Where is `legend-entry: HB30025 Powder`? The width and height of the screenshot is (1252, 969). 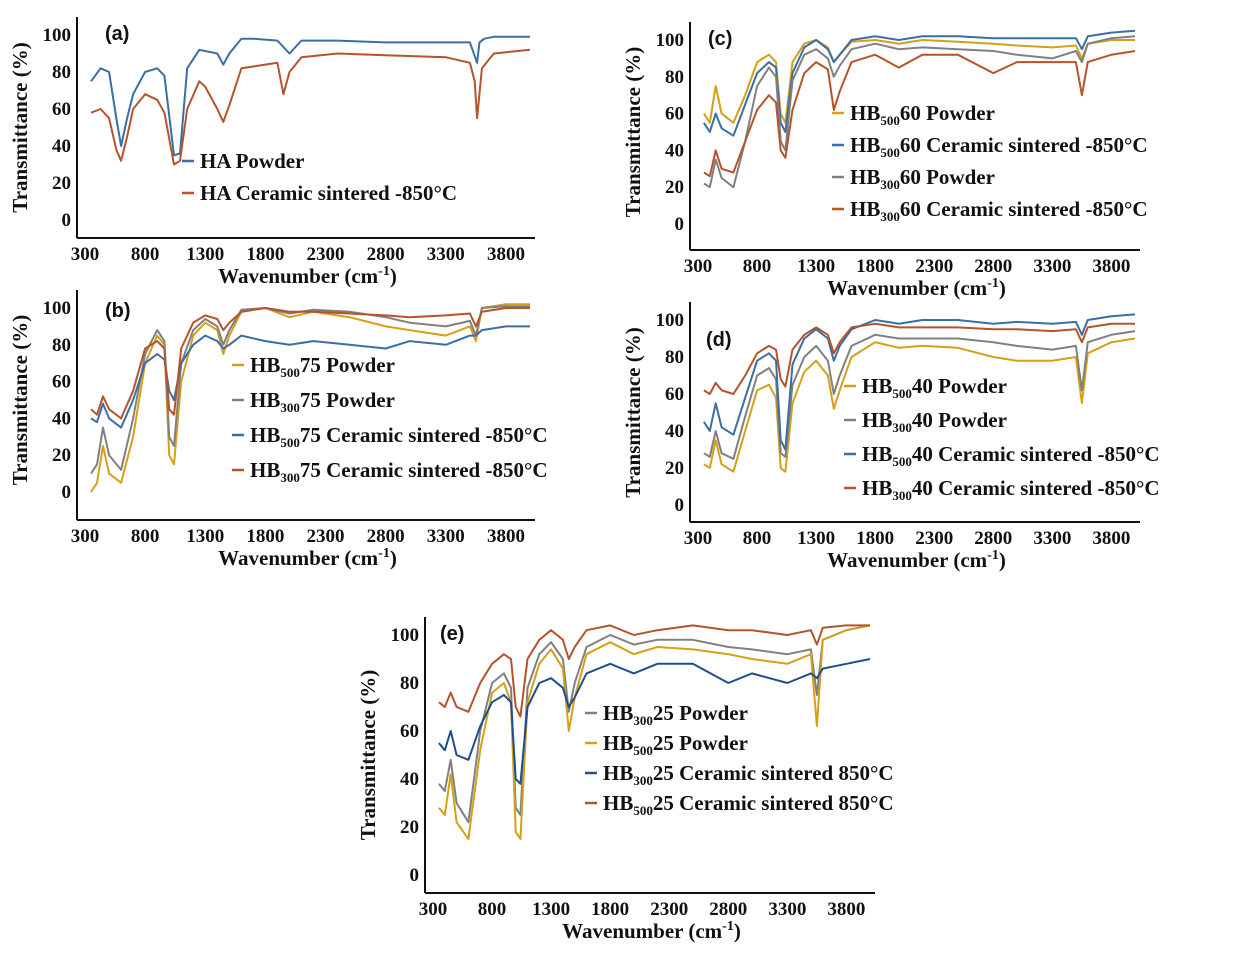 legend-entry: HB30025 Powder is located at coordinates (675, 714).